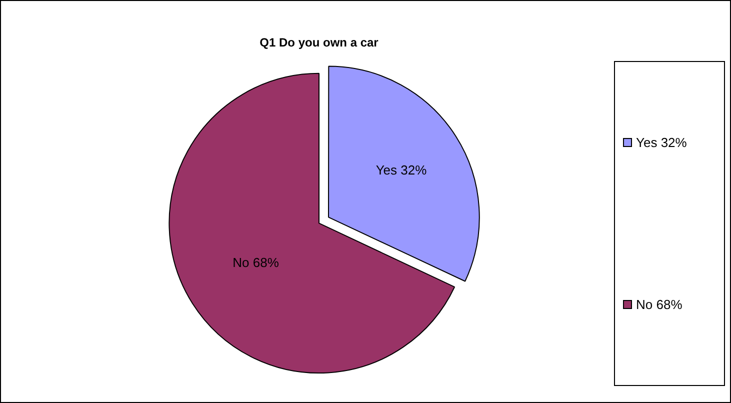 This screenshot has width=731, height=403. What do you see at coordinates (659, 304) in the screenshot?
I see `legend-label: No 68%` at bounding box center [659, 304].